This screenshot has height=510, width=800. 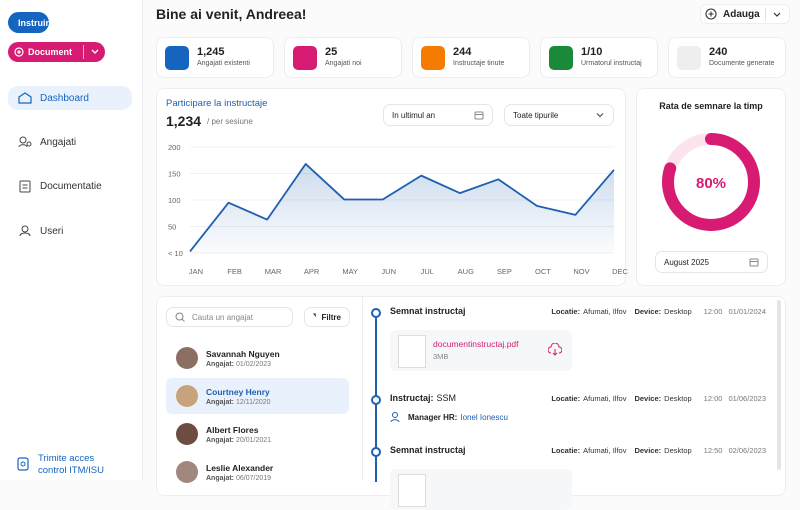 What do you see at coordinates (234, 271) in the screenshot?
I see `x-tick-label: FEB` at bounding box center [234, 271].